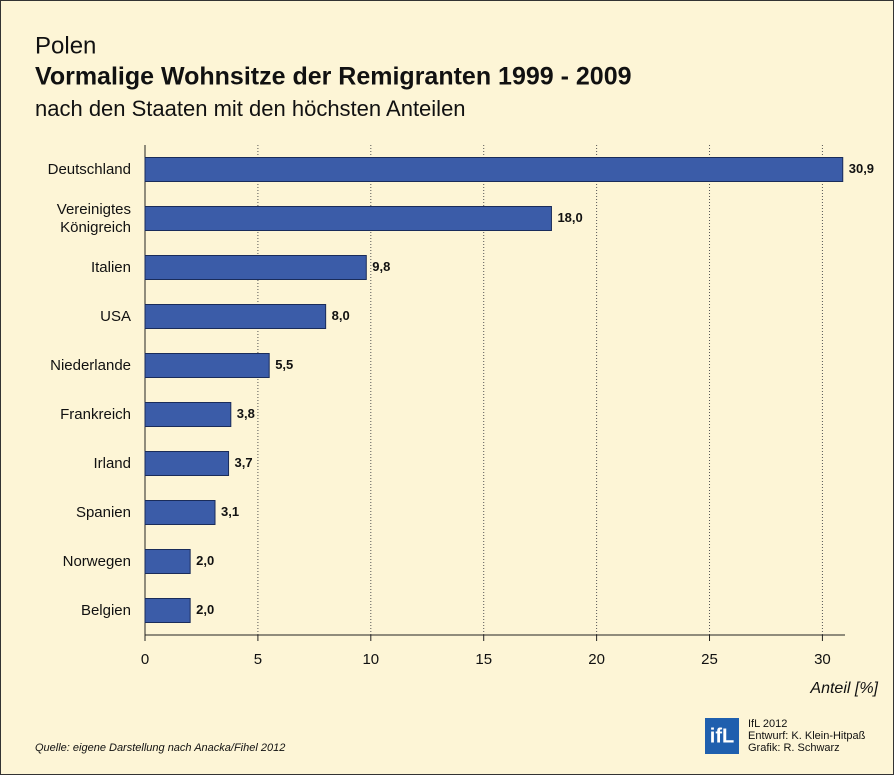  Describe the element at coordinates (381, 266) in the screenshot. I see `data-label: 9,8` at that location.